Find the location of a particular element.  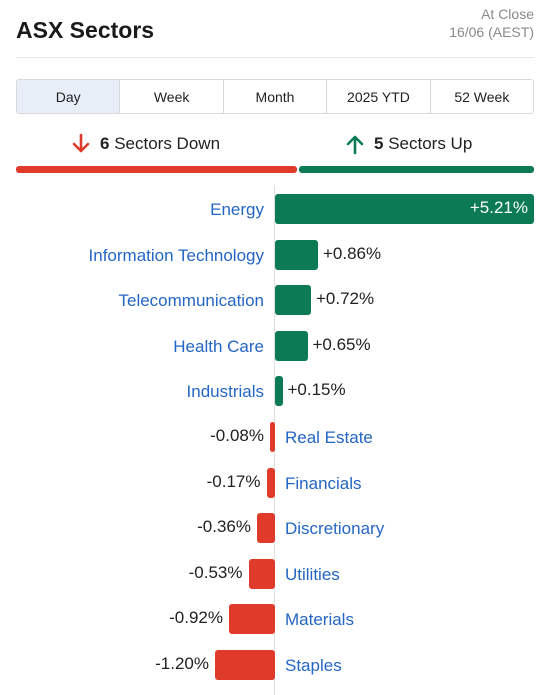

value-utilities: -0.53% is located at coordinates (215, 572).